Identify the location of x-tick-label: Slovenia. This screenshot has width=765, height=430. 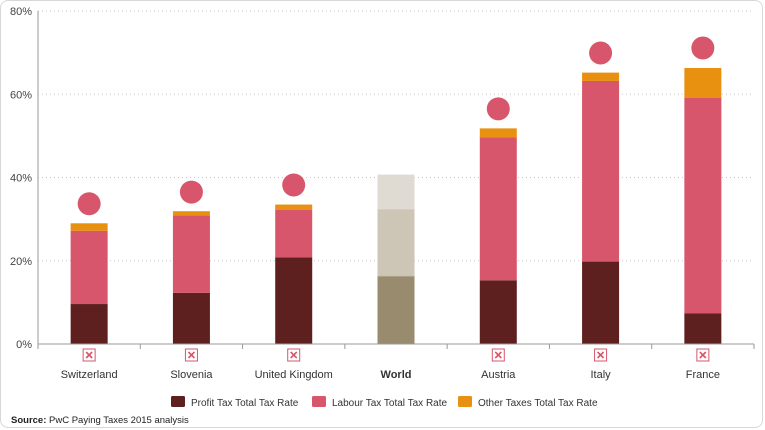
(191, 375).